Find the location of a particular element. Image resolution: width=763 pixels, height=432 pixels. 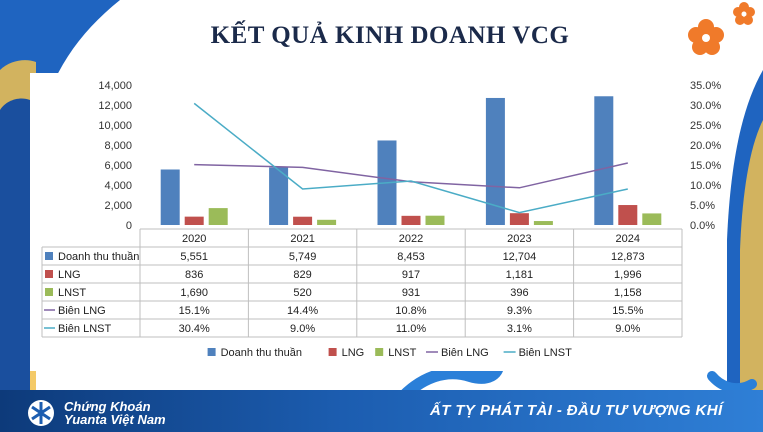

right-axis-tick-label: 10.0% is located at coordinates (705, 186).